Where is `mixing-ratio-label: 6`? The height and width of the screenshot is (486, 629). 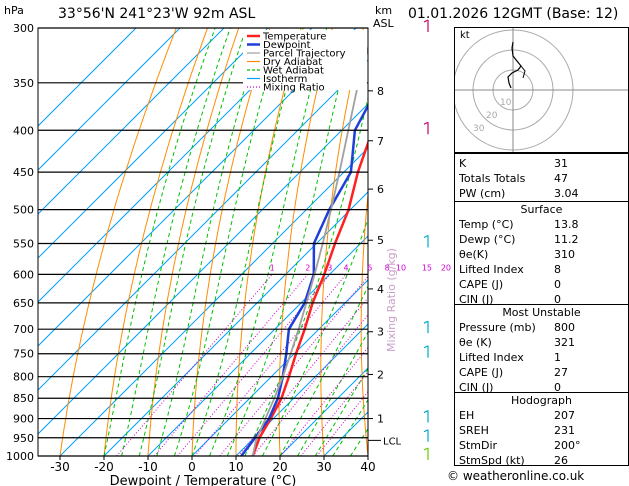
mixing-ratio-label: 6 is located at coordinates (369, 267).